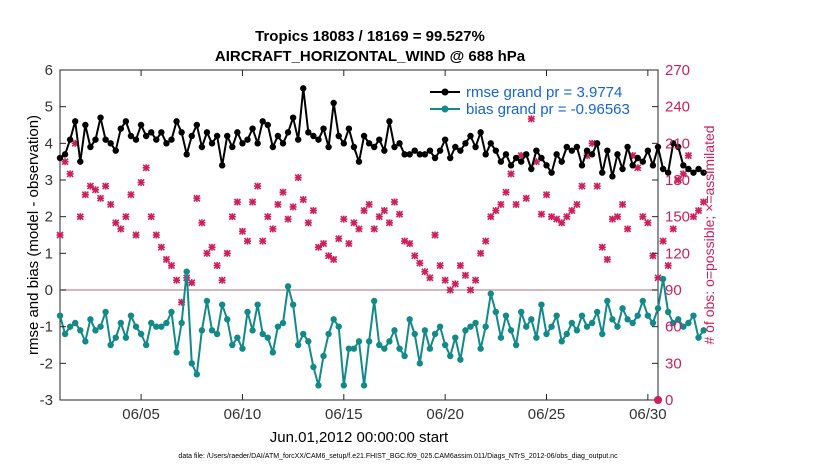 This screenshot has width=830, height=470. What do you see at coordinates (46, 363) in the screenshot?
I see `y-tick-label: -2` at bounding box center [46, 363].